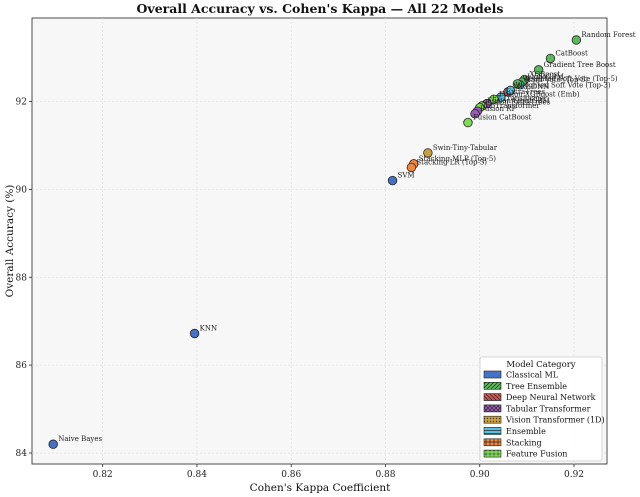 The width and height of the screenshot is (640, 497). Describe the element at coordinates (406, 176) in the screenshot. I see `point-label: SVM` at that location.